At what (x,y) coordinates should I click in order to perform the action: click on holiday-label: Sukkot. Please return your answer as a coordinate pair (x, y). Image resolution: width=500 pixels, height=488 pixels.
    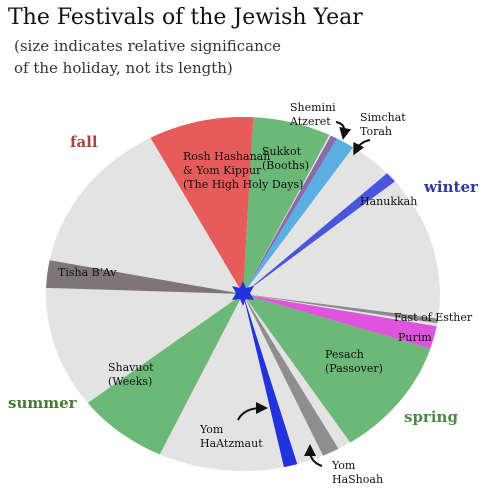
    Looking at the image, I should click on (282, 151).